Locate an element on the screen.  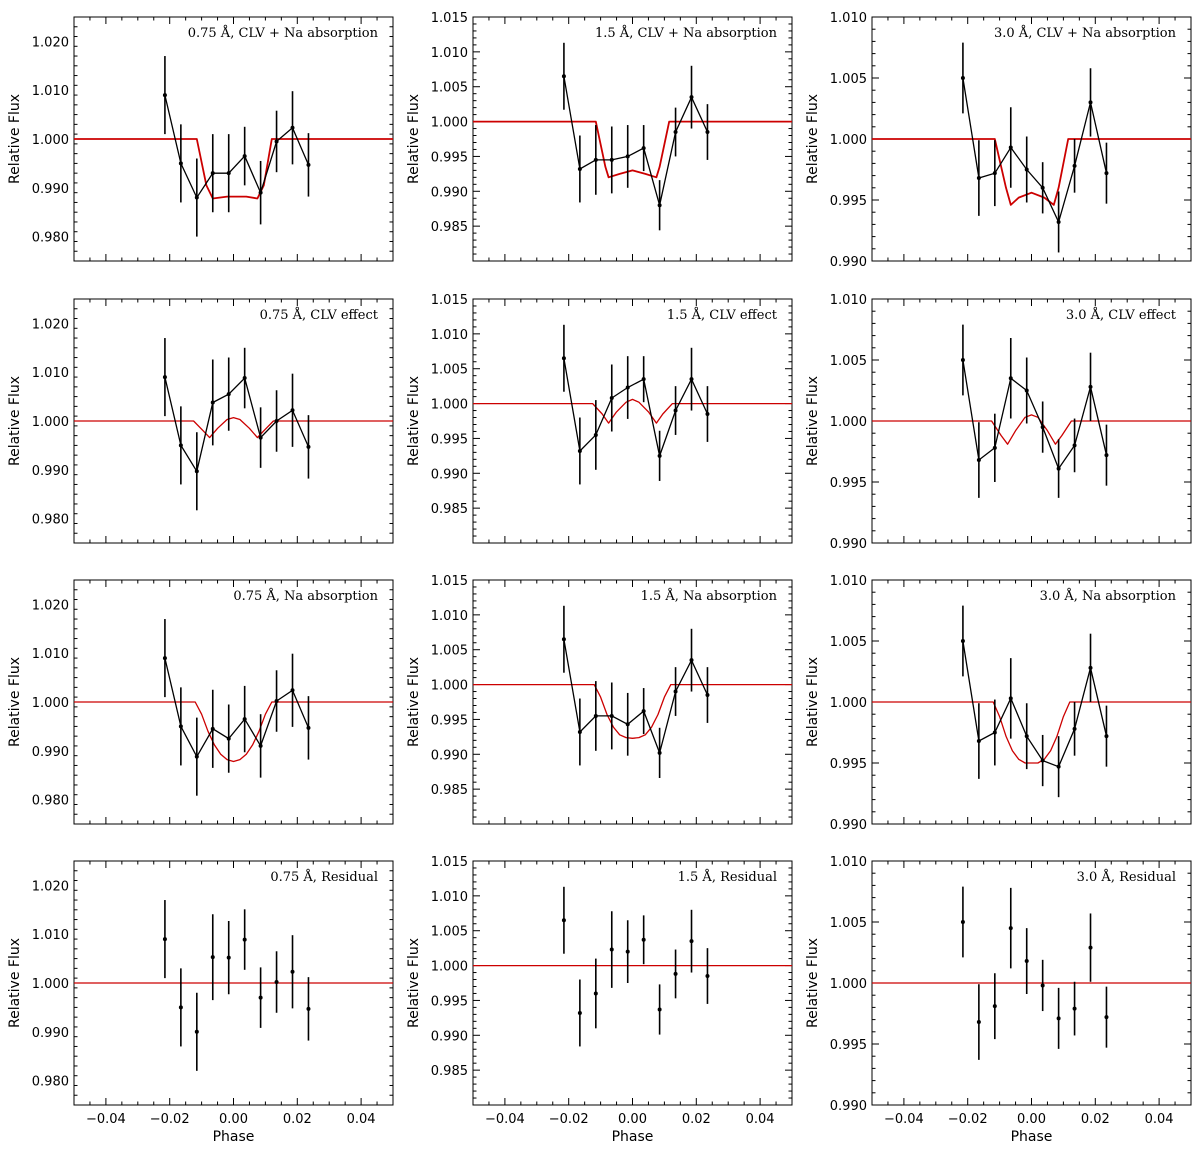
y-tick-label: 1.000 is located at coordinates (848, 140).